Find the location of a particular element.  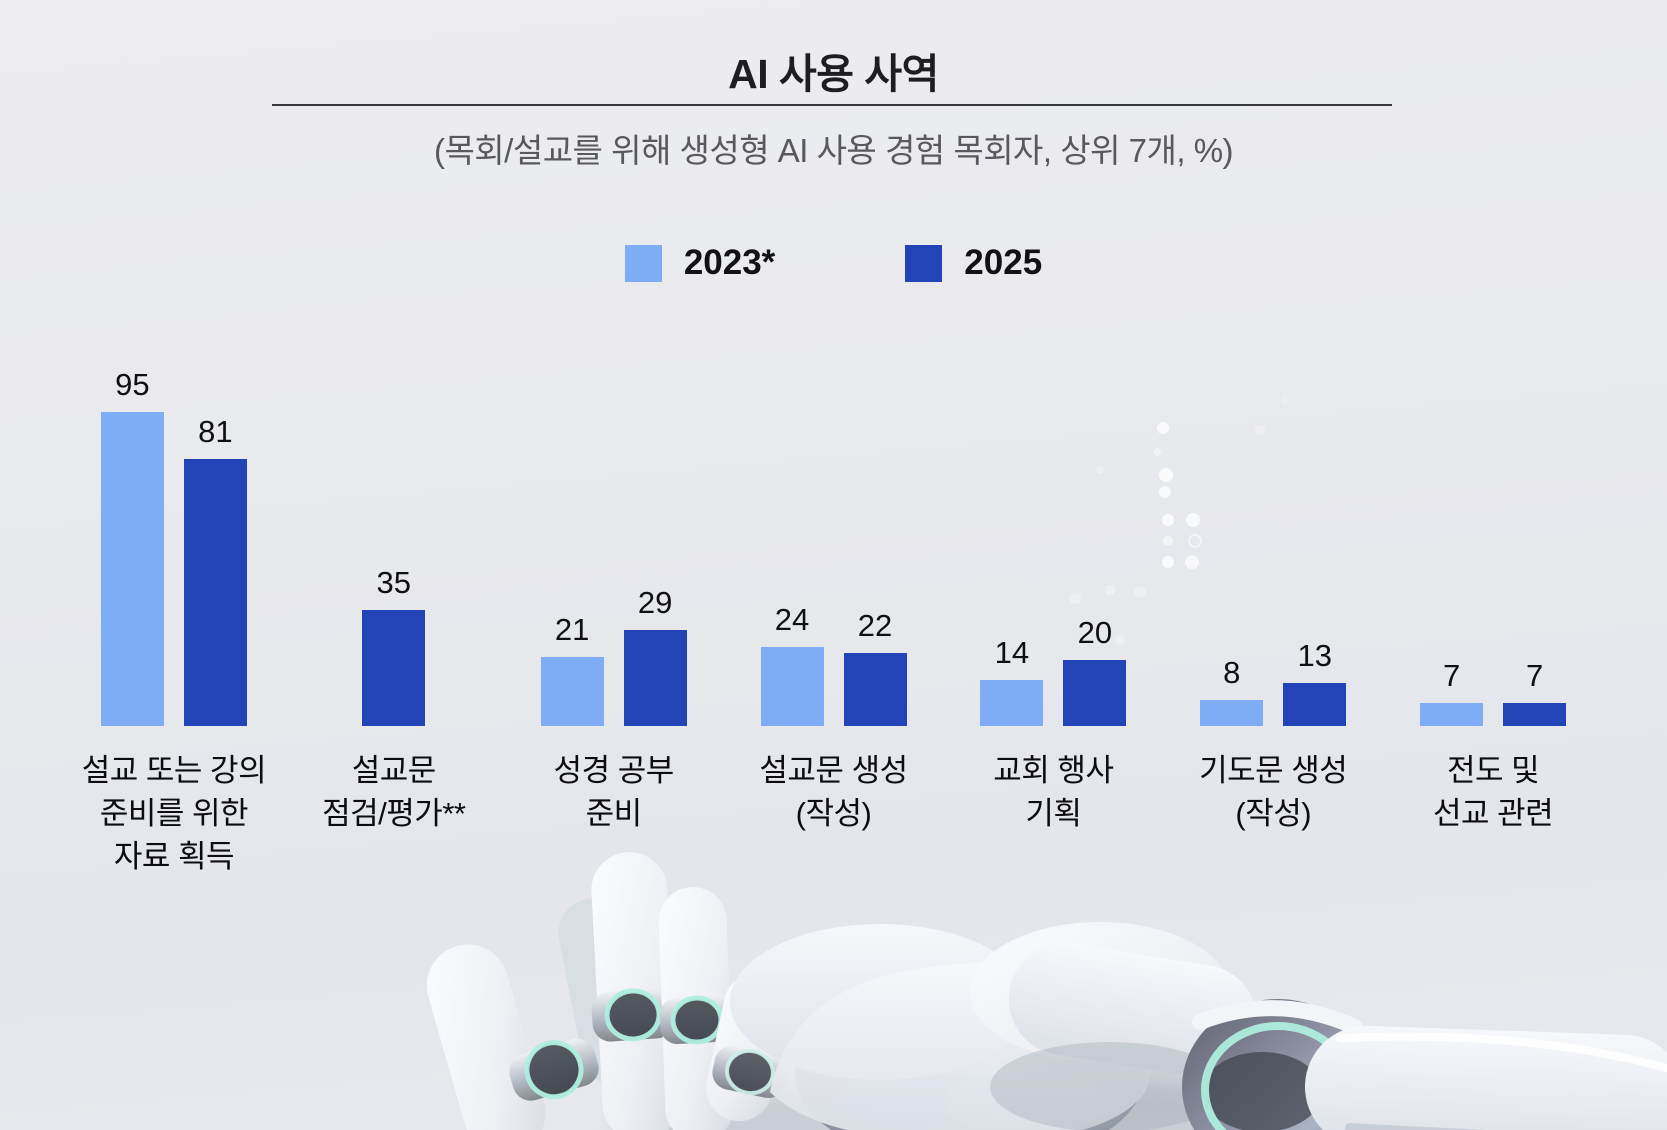

bar-column: 14 is located at coordinates (1012, 680).